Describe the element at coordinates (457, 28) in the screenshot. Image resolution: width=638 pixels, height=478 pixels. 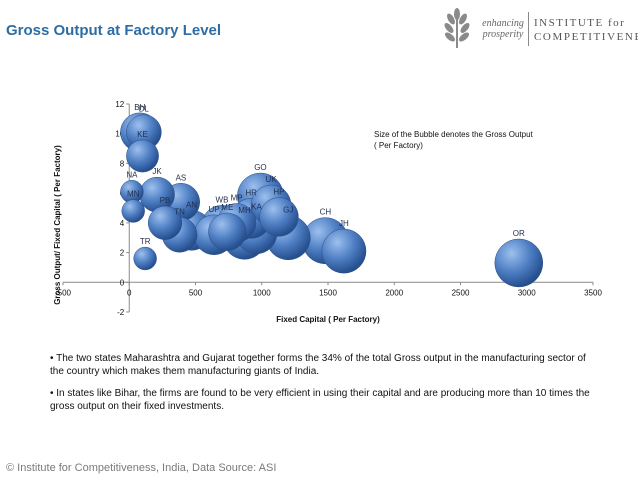
I see `wheat-leaf-icon` at that location.